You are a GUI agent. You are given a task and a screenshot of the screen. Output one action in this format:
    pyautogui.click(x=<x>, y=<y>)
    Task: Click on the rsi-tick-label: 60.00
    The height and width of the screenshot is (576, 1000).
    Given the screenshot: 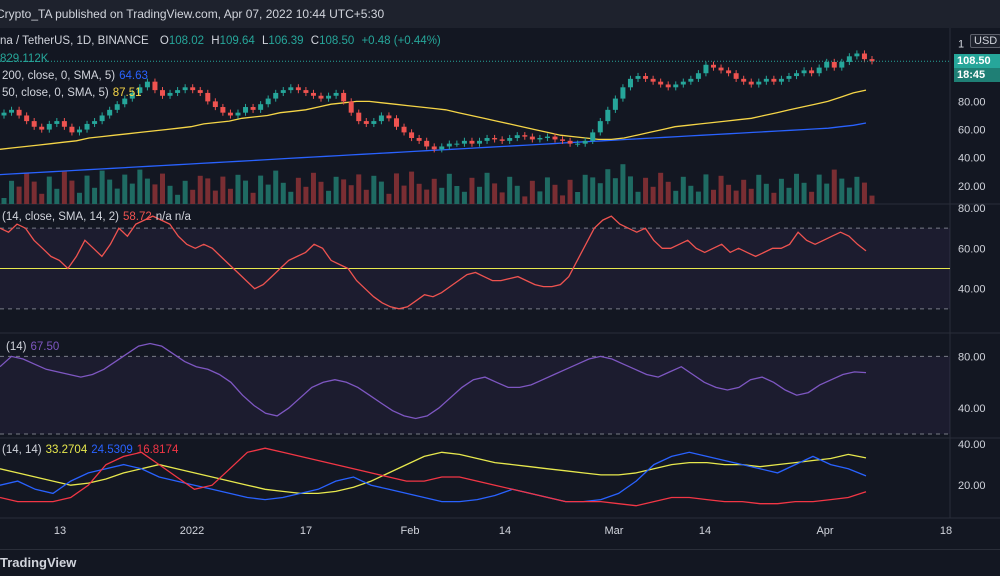 What is the action you would take?
    pyautogui.click(x=972, y=249)
    